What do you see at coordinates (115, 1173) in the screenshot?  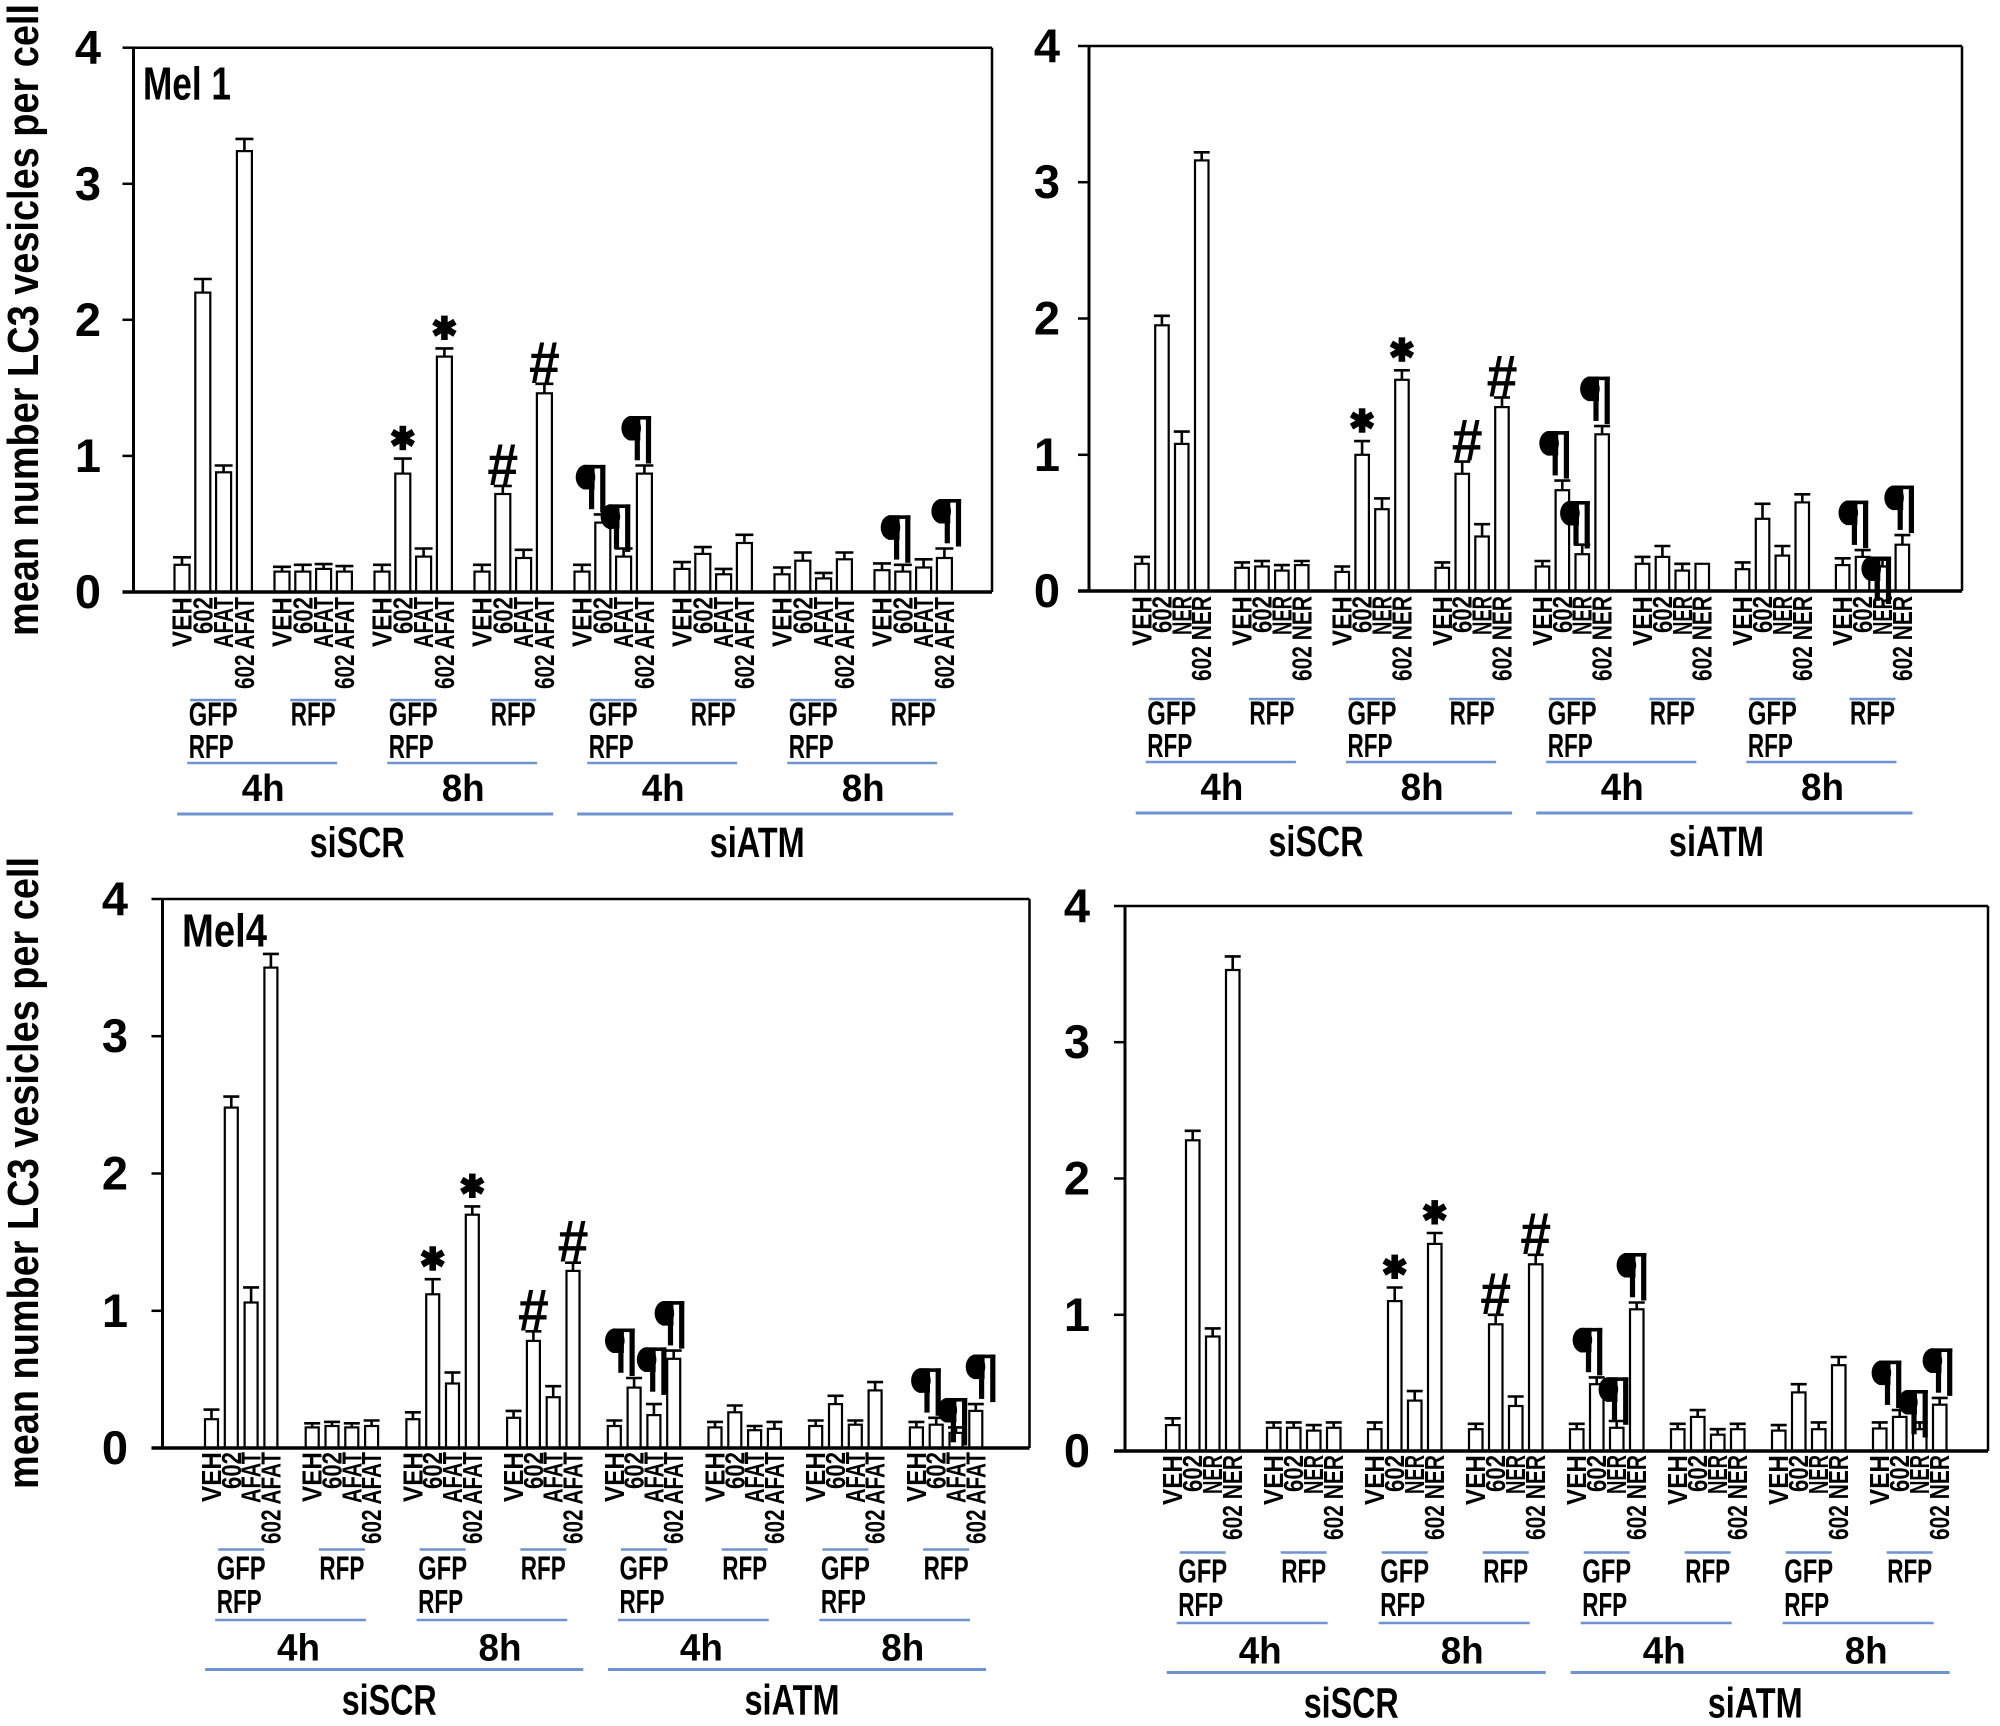 I see `svg-text: 2` at bounding box center [115, 1173].